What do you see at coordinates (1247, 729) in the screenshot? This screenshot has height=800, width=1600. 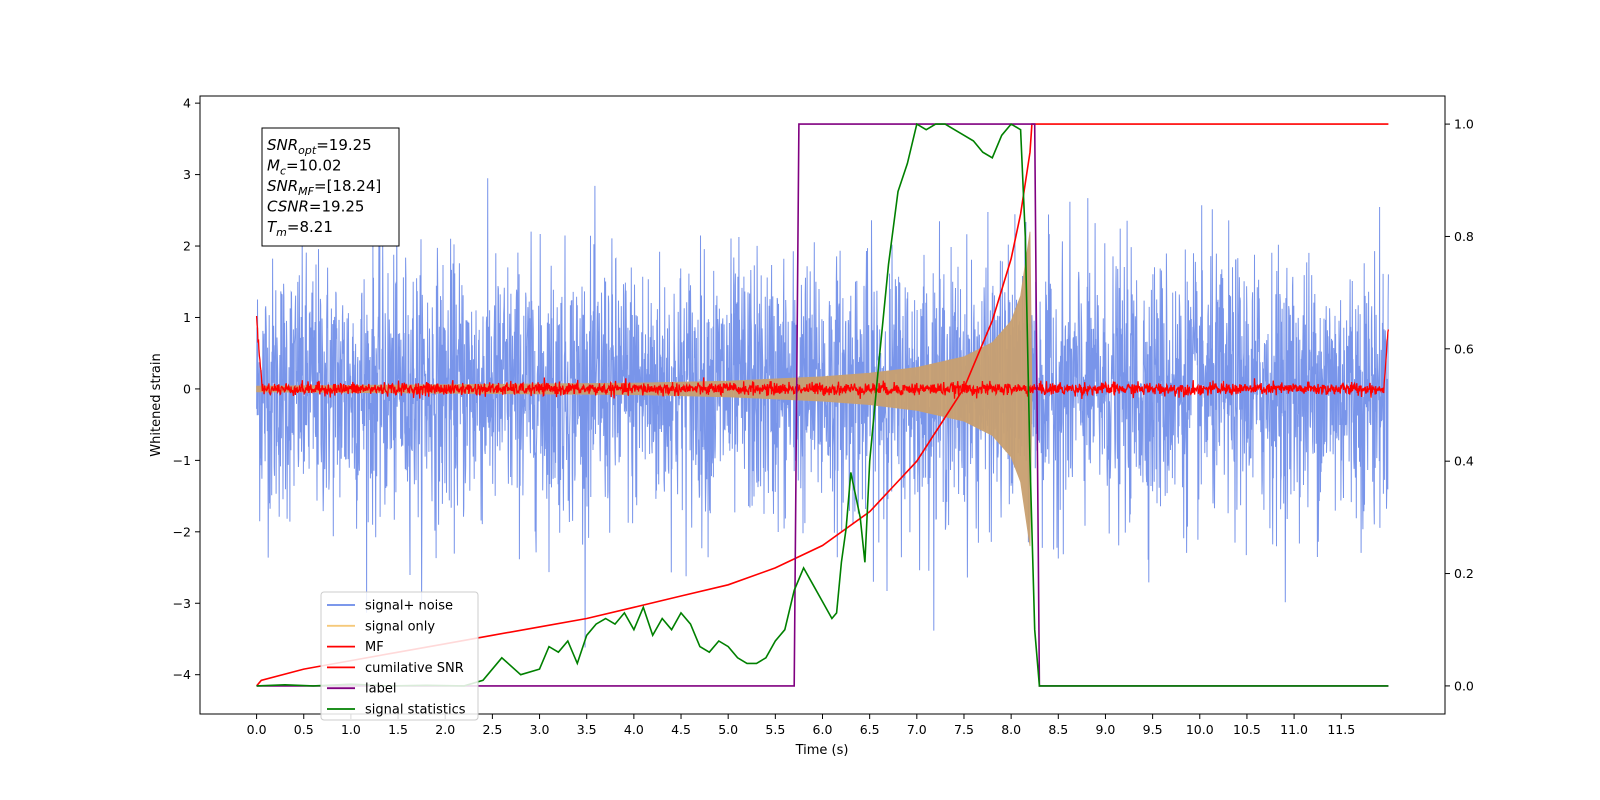 I see `x-tick-label: 10.5` at bounding box center [1247, 729].